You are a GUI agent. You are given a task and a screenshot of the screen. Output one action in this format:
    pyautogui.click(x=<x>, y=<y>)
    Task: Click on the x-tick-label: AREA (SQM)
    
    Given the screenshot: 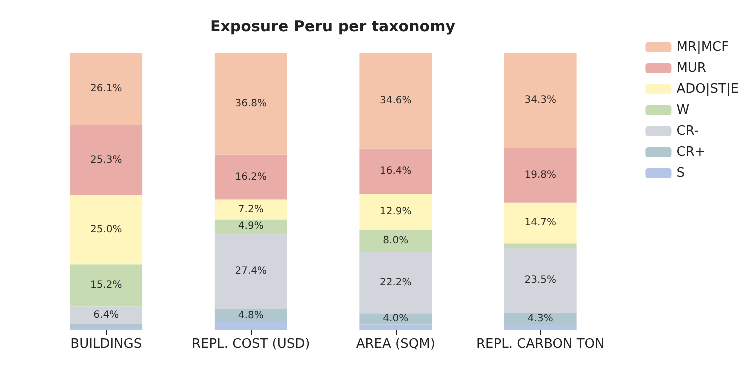 What is the action you would take?
    pyautogui.click(x=396, y=344)
    